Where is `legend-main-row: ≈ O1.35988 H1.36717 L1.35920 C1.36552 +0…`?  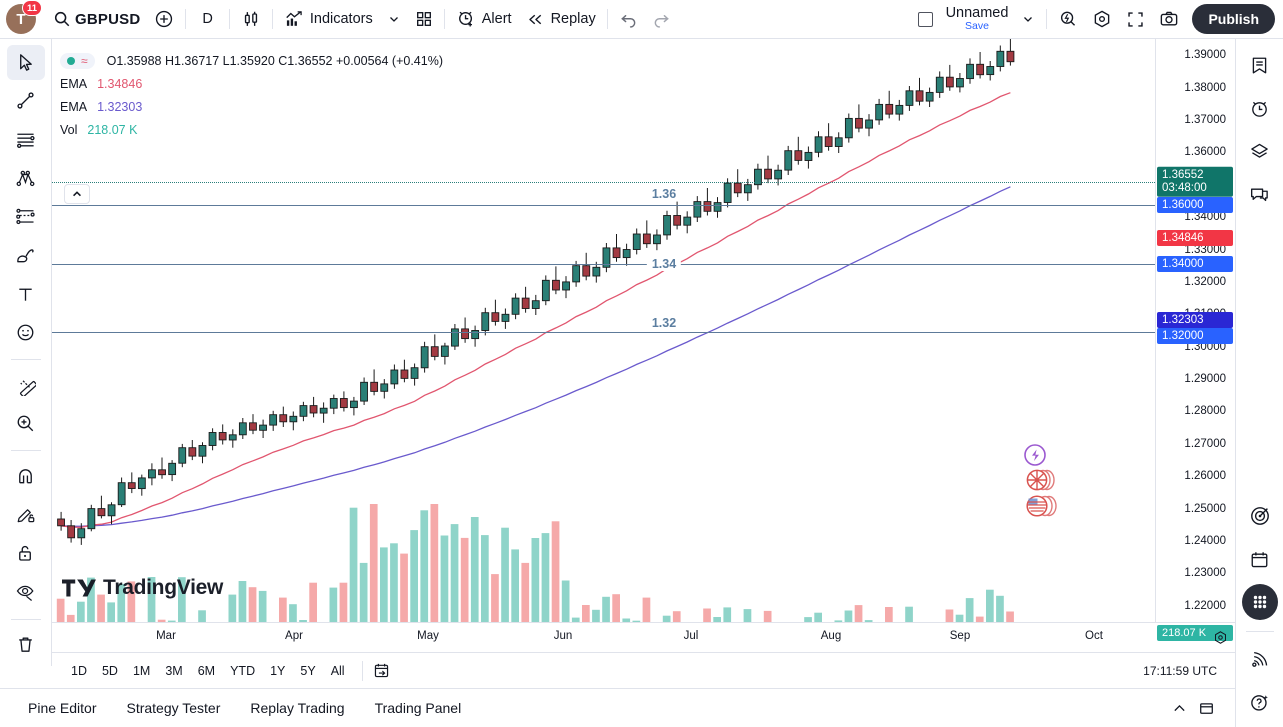
legend-main-row: ≈ O1.35988 H1.36717 L1.35920 C1.36552 +0… is located at coordinates (251, 60).